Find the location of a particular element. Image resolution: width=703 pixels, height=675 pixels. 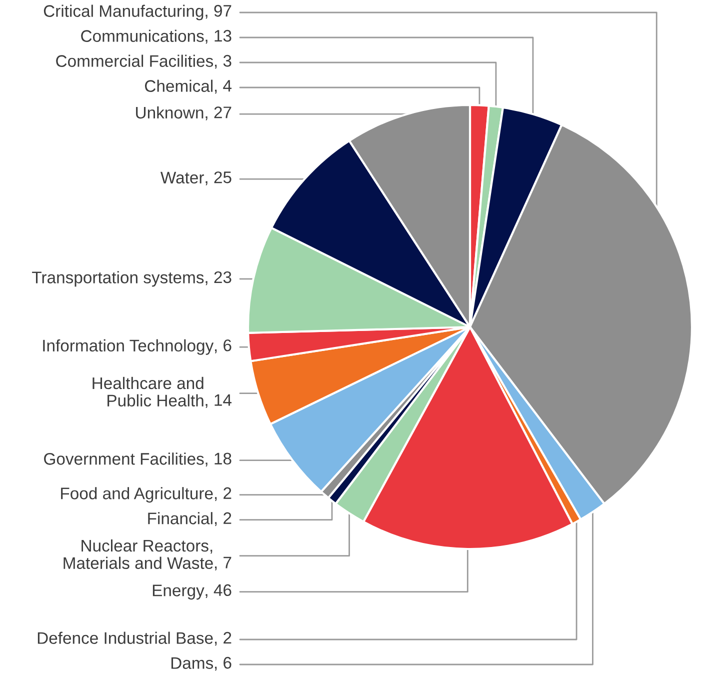

slice-label: Water is located at coordinates (182, 178).